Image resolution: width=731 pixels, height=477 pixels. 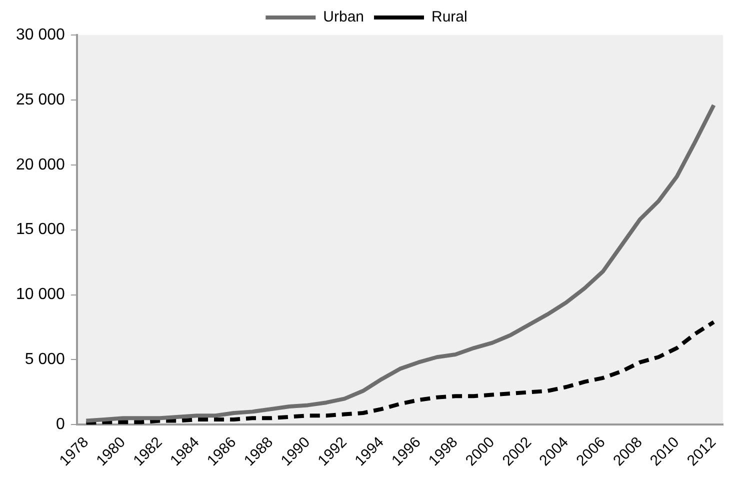 What do you see at coordinates (41, 295) in the screenshot?
I see `y-tick-label: 10 000` at bounding box center [41, 295].